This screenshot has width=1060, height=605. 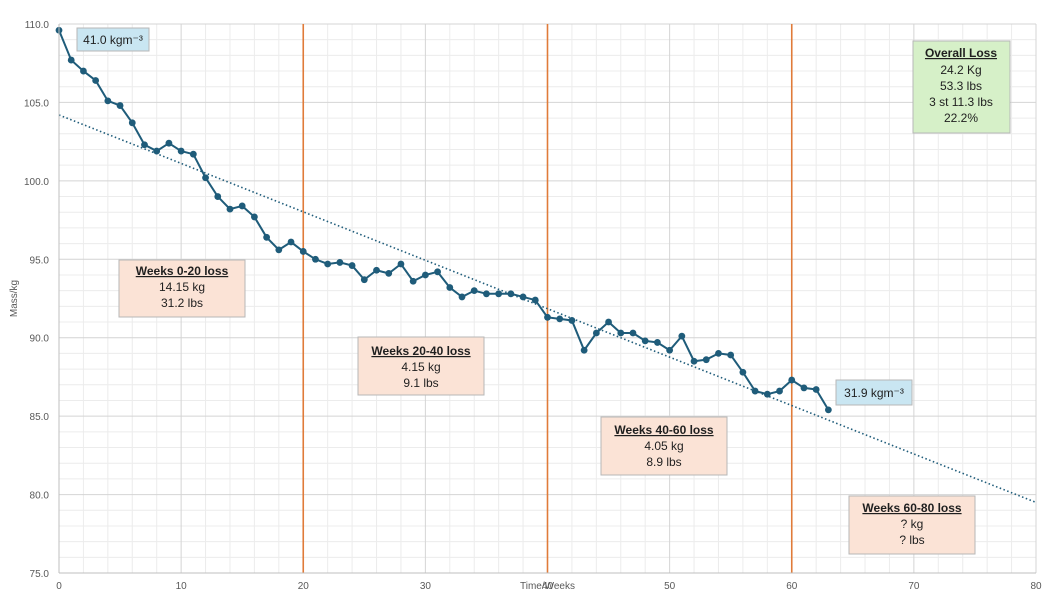 I want to click on x-axis-title: Time/Weeks, so click(x=547, y=586).